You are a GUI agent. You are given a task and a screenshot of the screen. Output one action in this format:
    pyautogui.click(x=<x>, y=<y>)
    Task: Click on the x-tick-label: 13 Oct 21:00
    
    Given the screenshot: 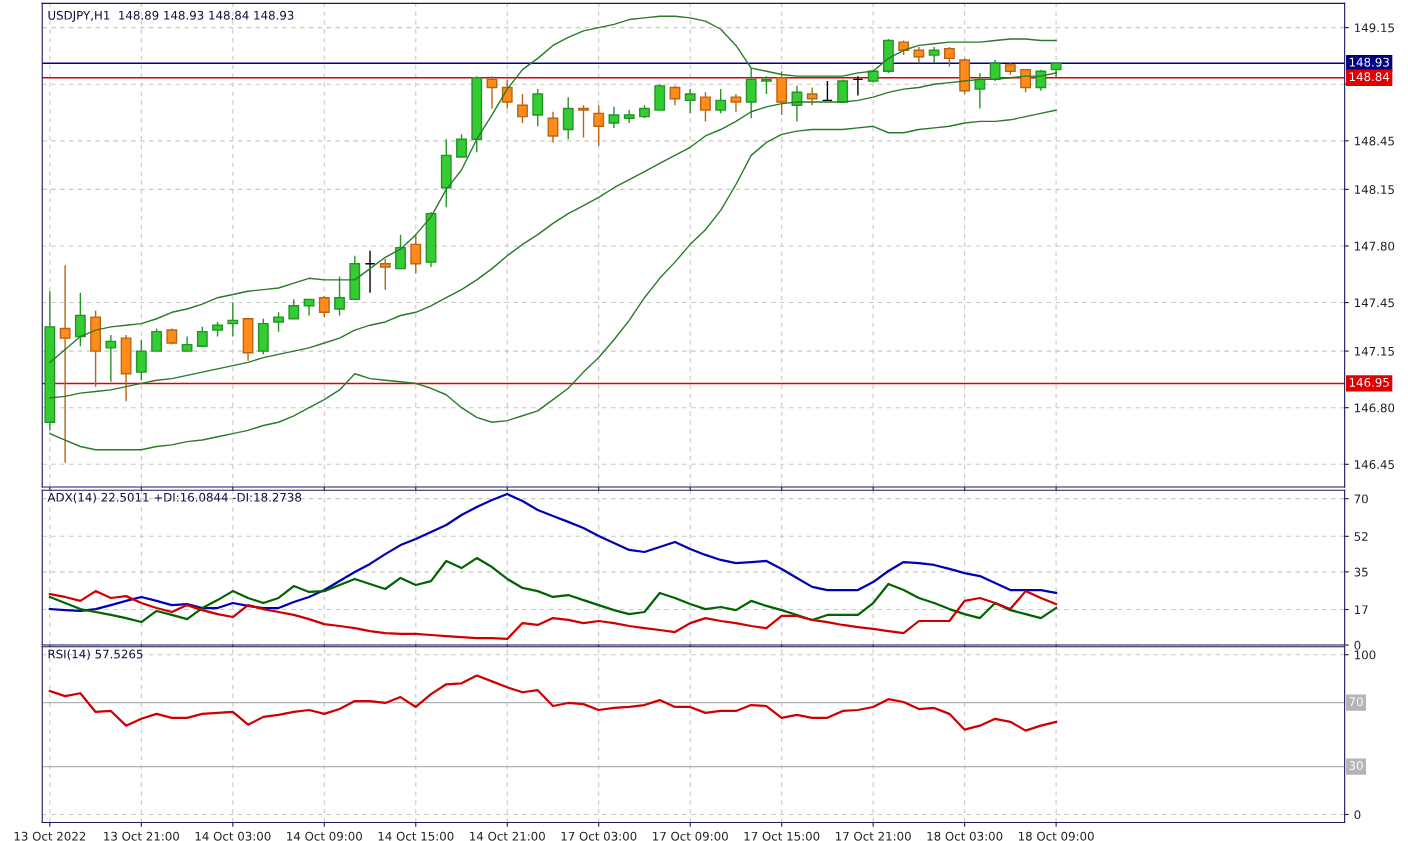 What is the action you would take?
    pyautogui.click(x=142, y=836)
    